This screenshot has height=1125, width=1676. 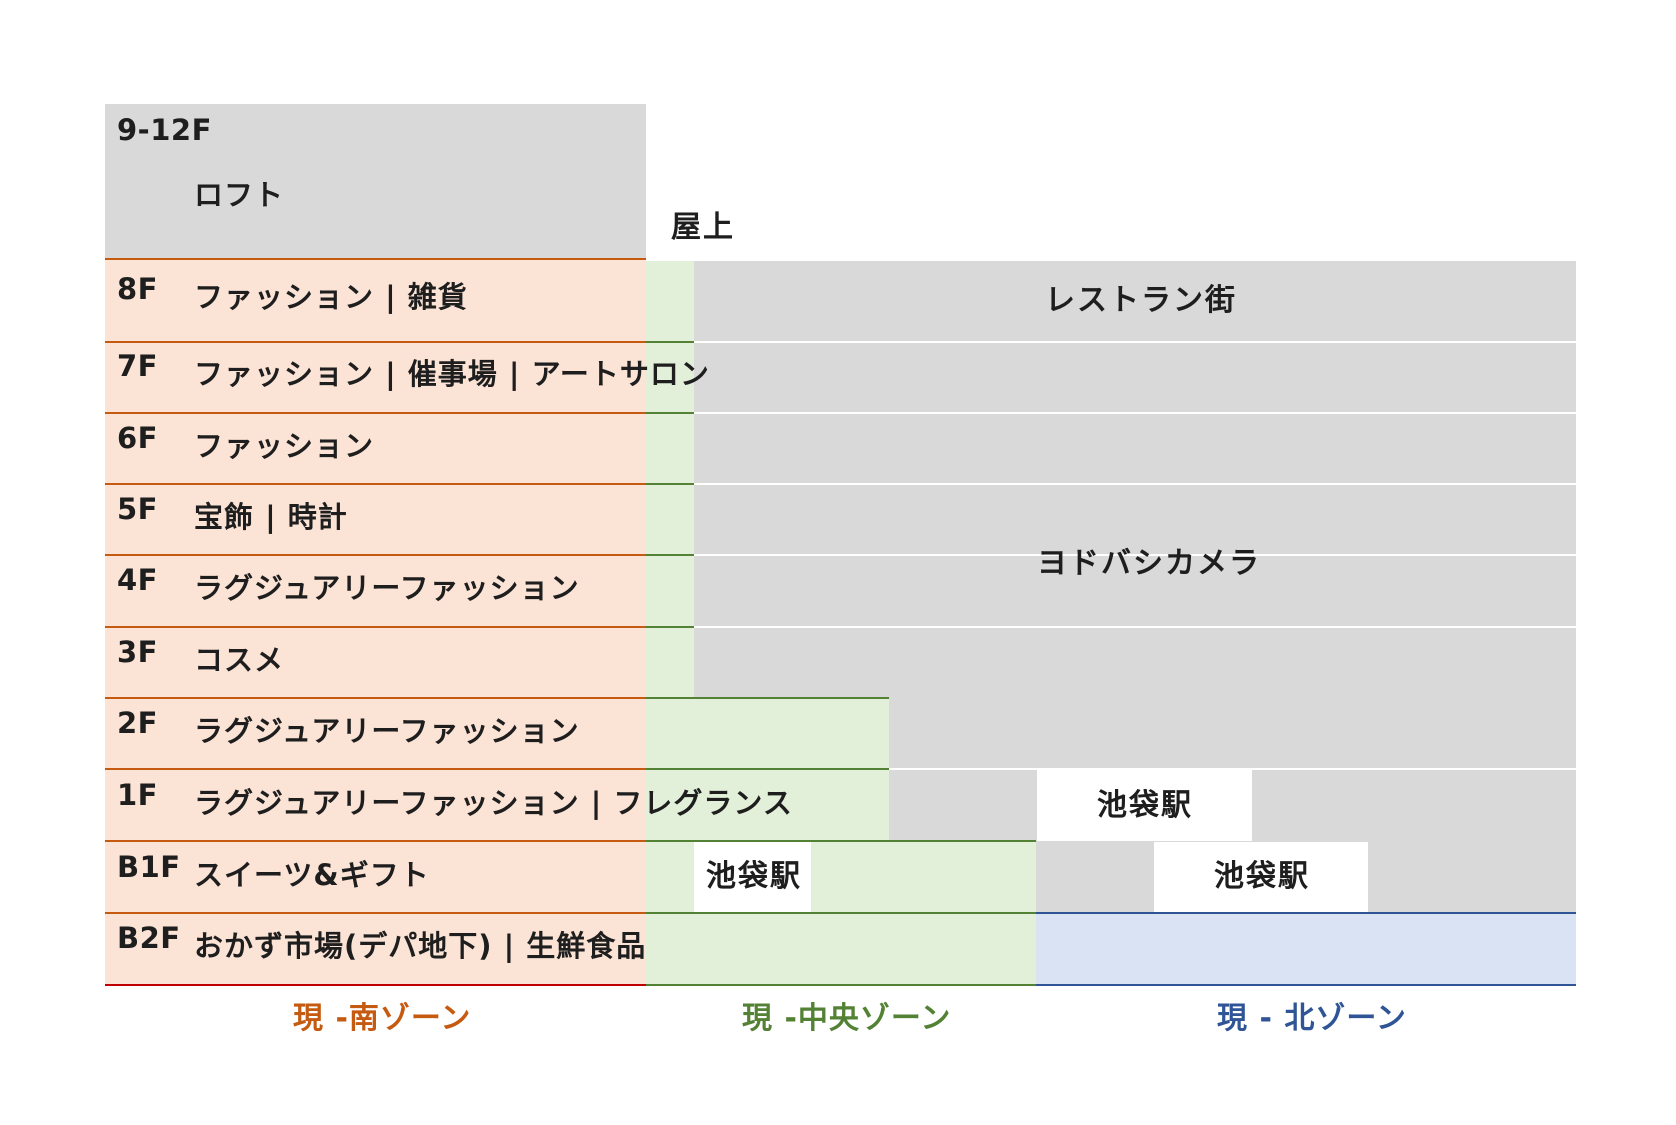 I want to click on floor-desc: おかず市場(デパ地下) | 生鮮食品, so click(x=420, y=946).